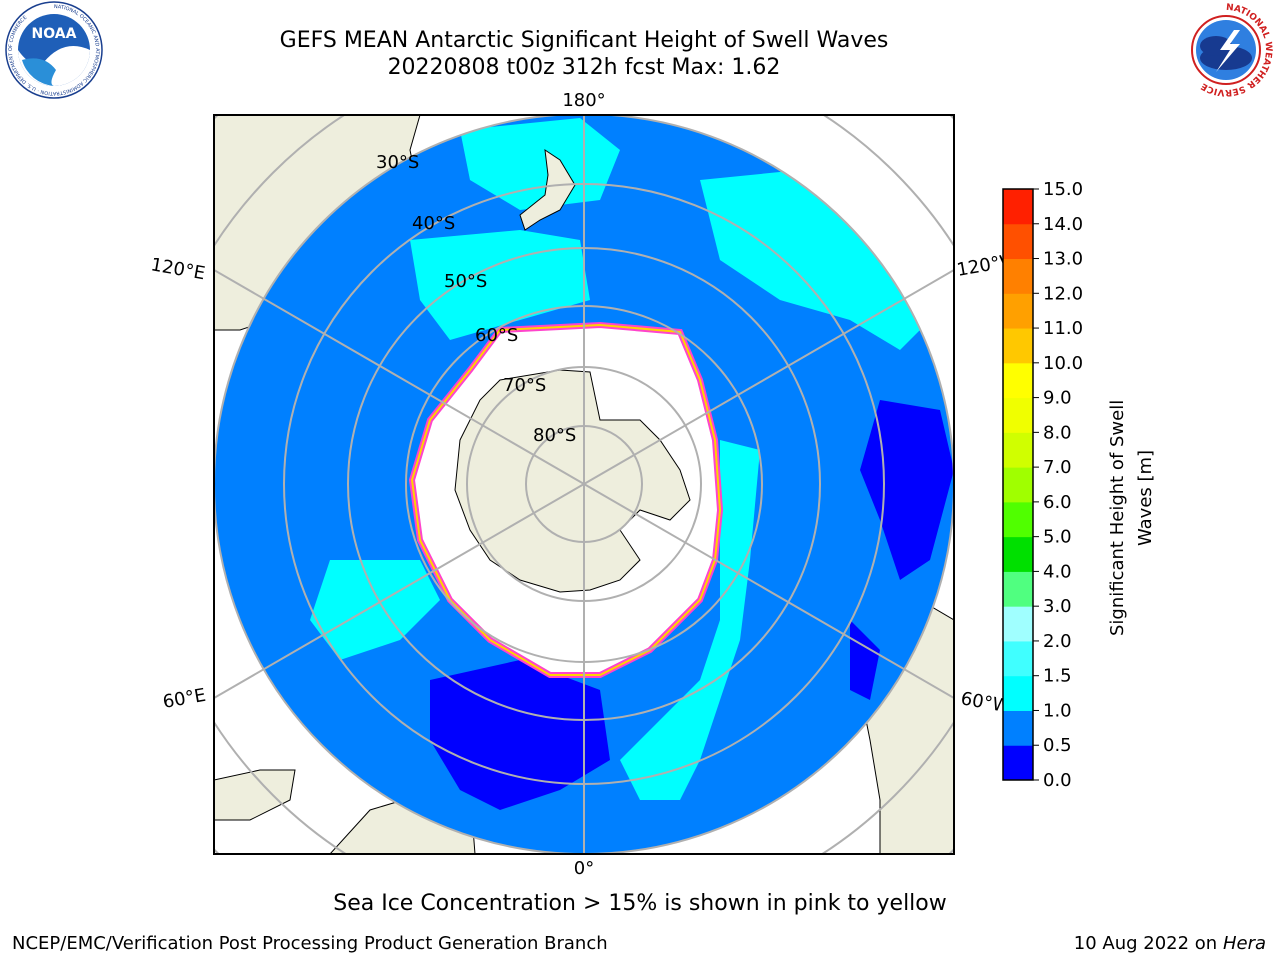 The width and height of the screenshot is (1280, 960). I want to click on colorbar-tick-label: 13.0, so click(1063, 259).